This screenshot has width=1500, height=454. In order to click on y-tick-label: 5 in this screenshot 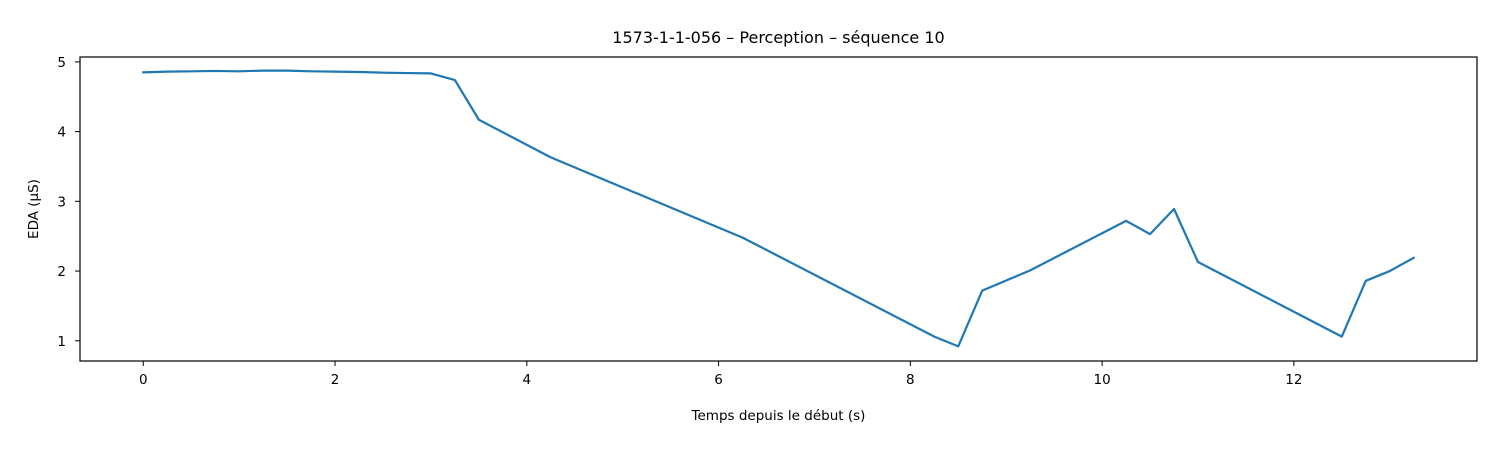, I will do `click(61, 63)`.